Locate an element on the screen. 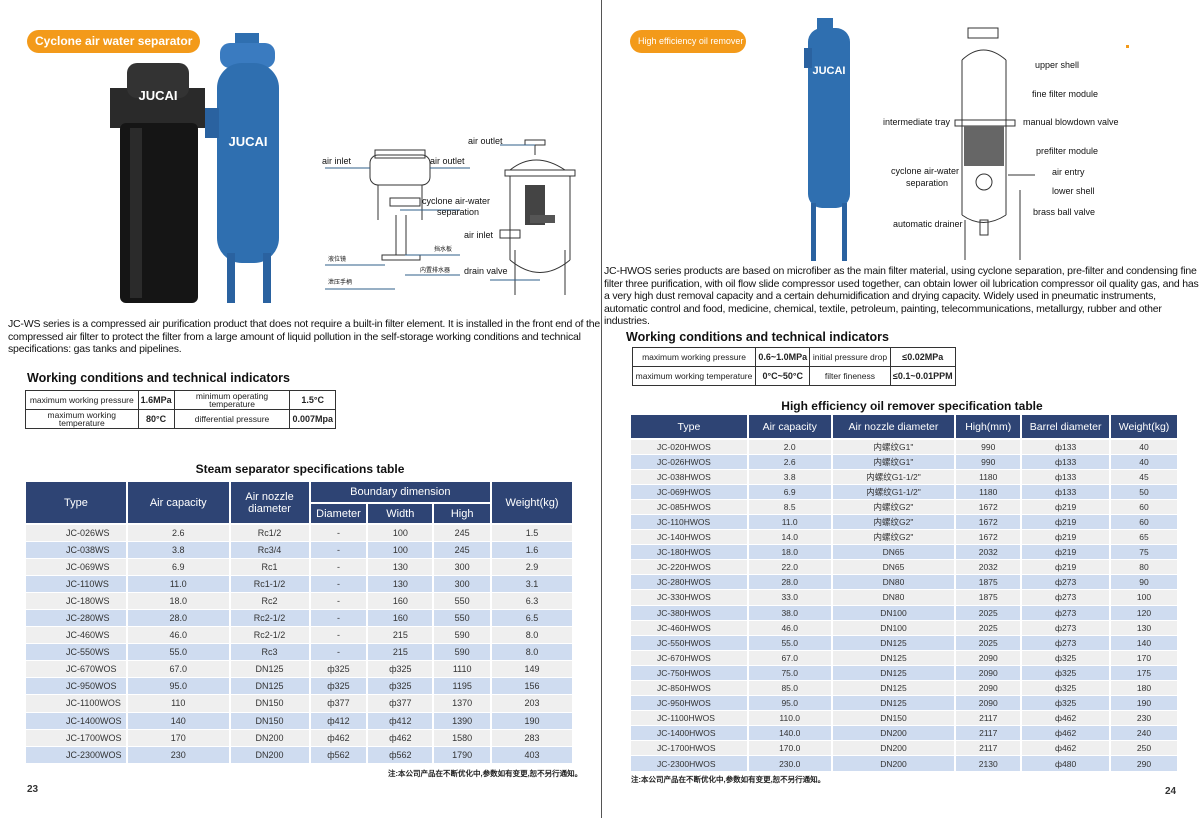  cell-type: JC-2300HWOS is located at coordinates (690, 763).